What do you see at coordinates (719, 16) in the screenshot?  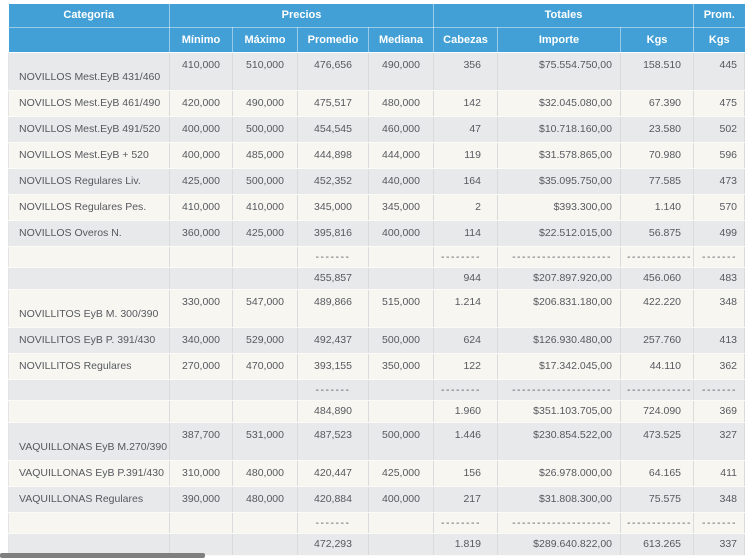 I see `header-prom-group: Prom.` at bounding box center [719, 16].